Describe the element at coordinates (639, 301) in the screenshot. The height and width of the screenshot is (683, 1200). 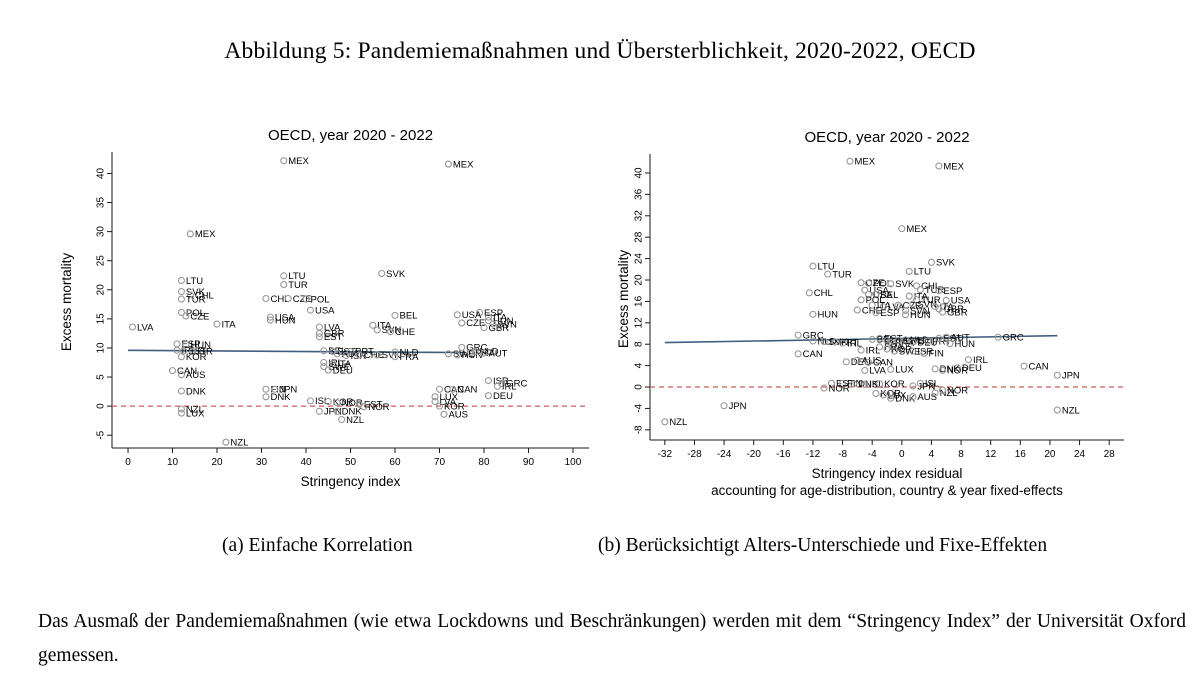
I see `y-tick-label: 16` at that location.